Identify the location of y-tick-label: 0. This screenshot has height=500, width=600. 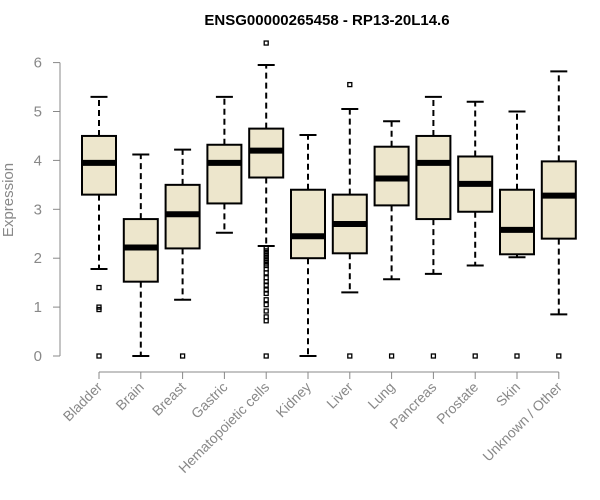
(38, 356).